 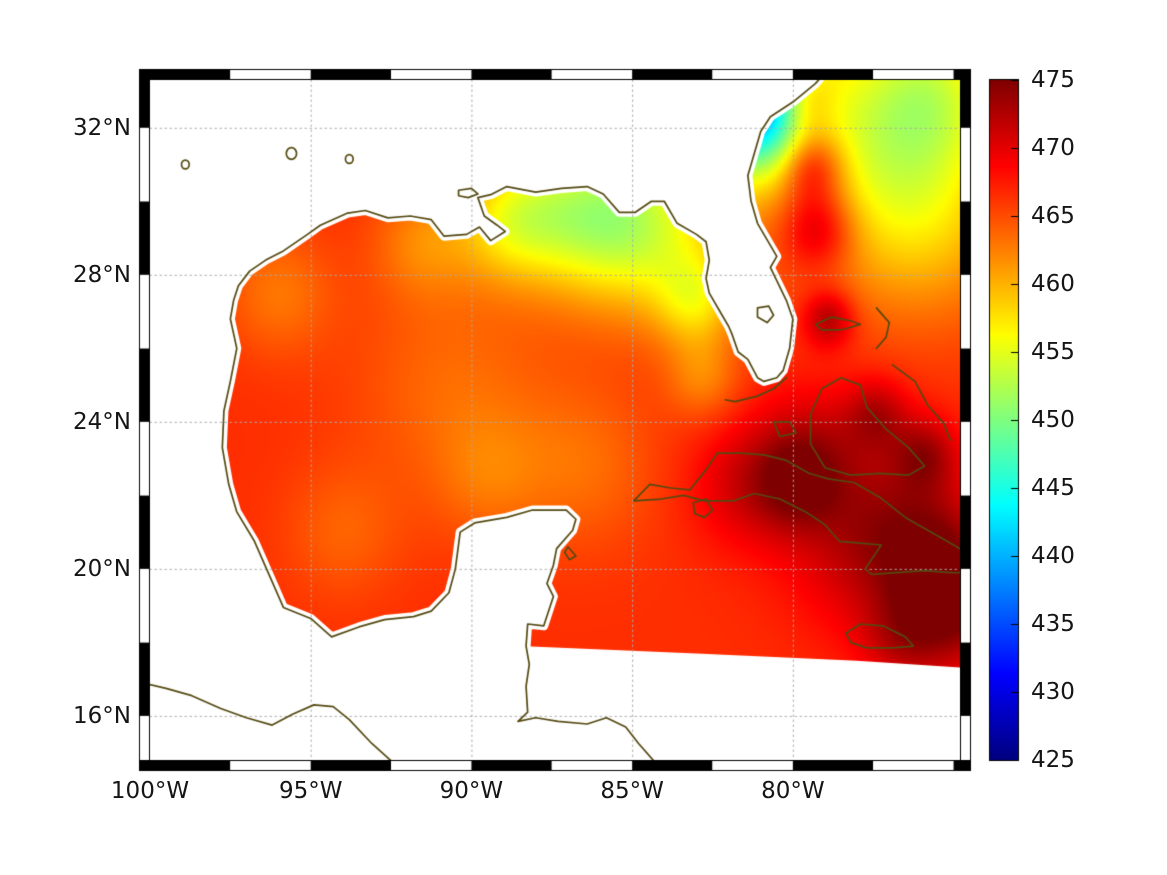 What do you see at coordinates (102, 715) in the screenshot?
I see `y-axis-tick-label: 16°N` at bounding box center [102, 715].